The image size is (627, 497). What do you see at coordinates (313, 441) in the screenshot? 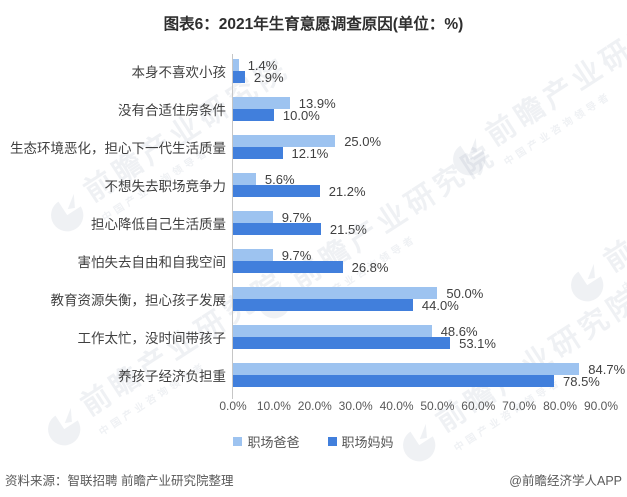
I see `legend: 职场爸爸 职场妈妈` at bounding box center [313, 441].